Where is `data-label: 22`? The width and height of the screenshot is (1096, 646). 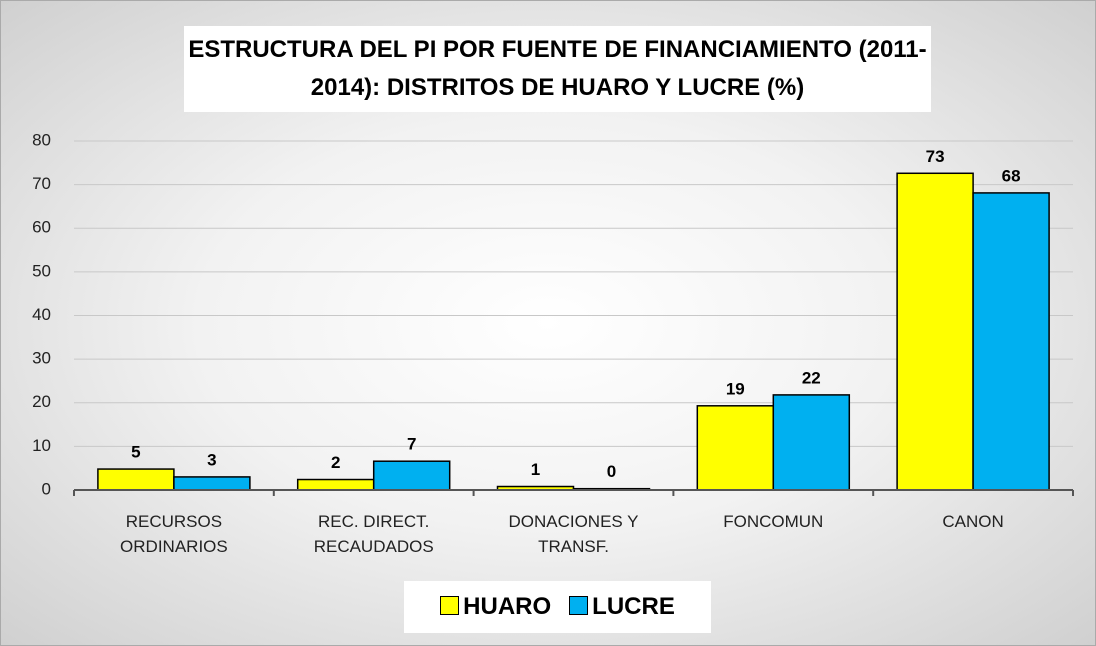 data-label: 22 is located at coordinates (811, 377).